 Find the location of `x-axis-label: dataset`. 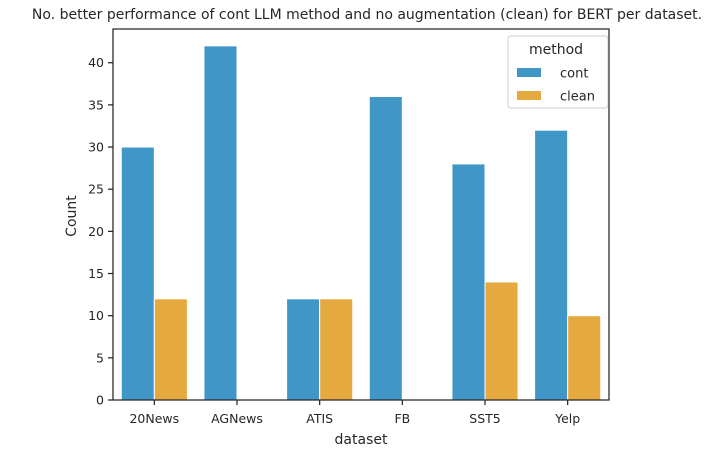

x-axis-label: dataset is located at coordinates (361, 440).